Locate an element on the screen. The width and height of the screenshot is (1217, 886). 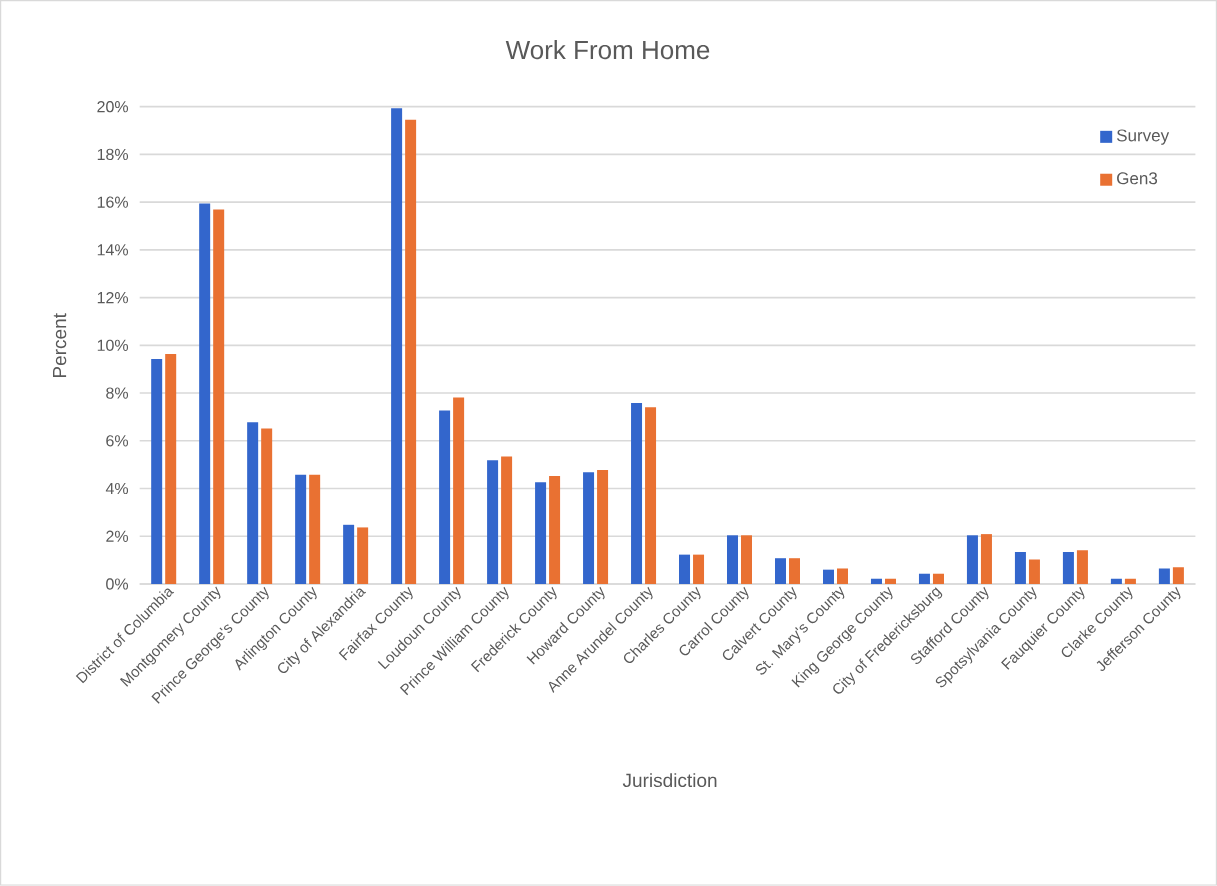
y-tick-label: 14% is located at coordinates (113, 250).